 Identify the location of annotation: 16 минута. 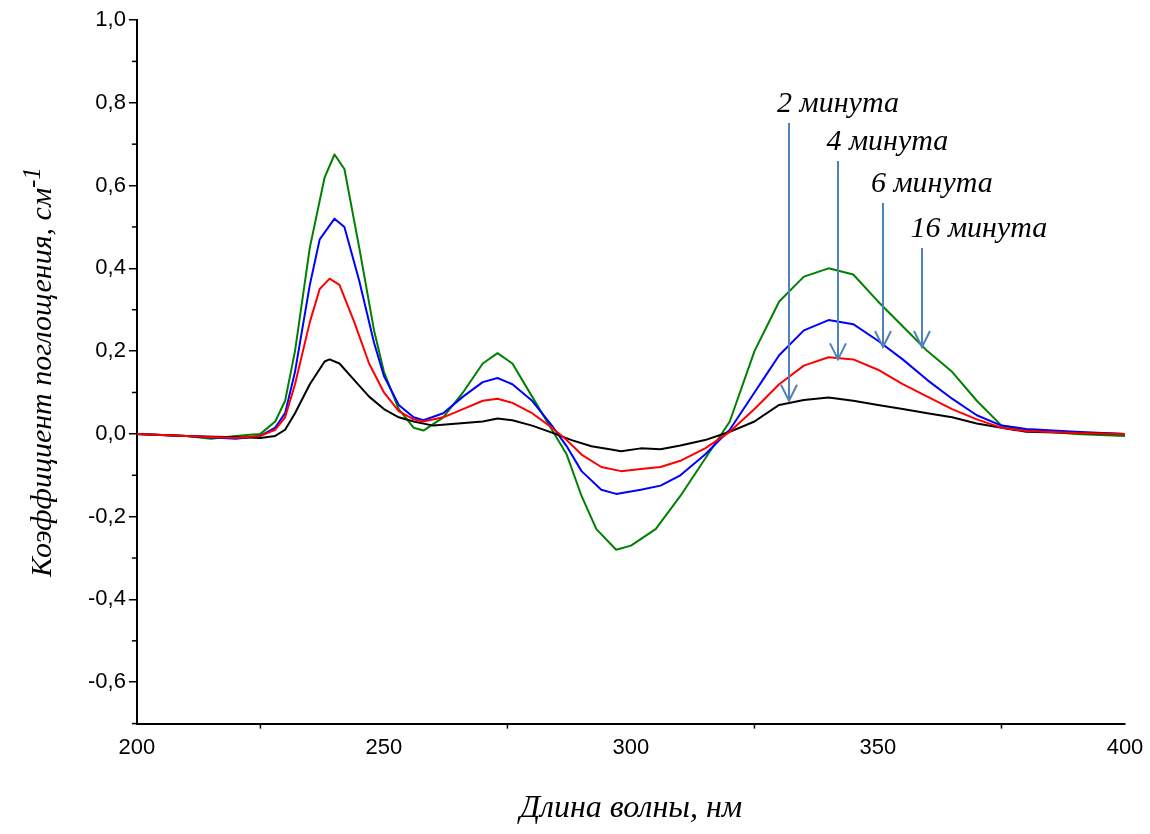
(979, 227).